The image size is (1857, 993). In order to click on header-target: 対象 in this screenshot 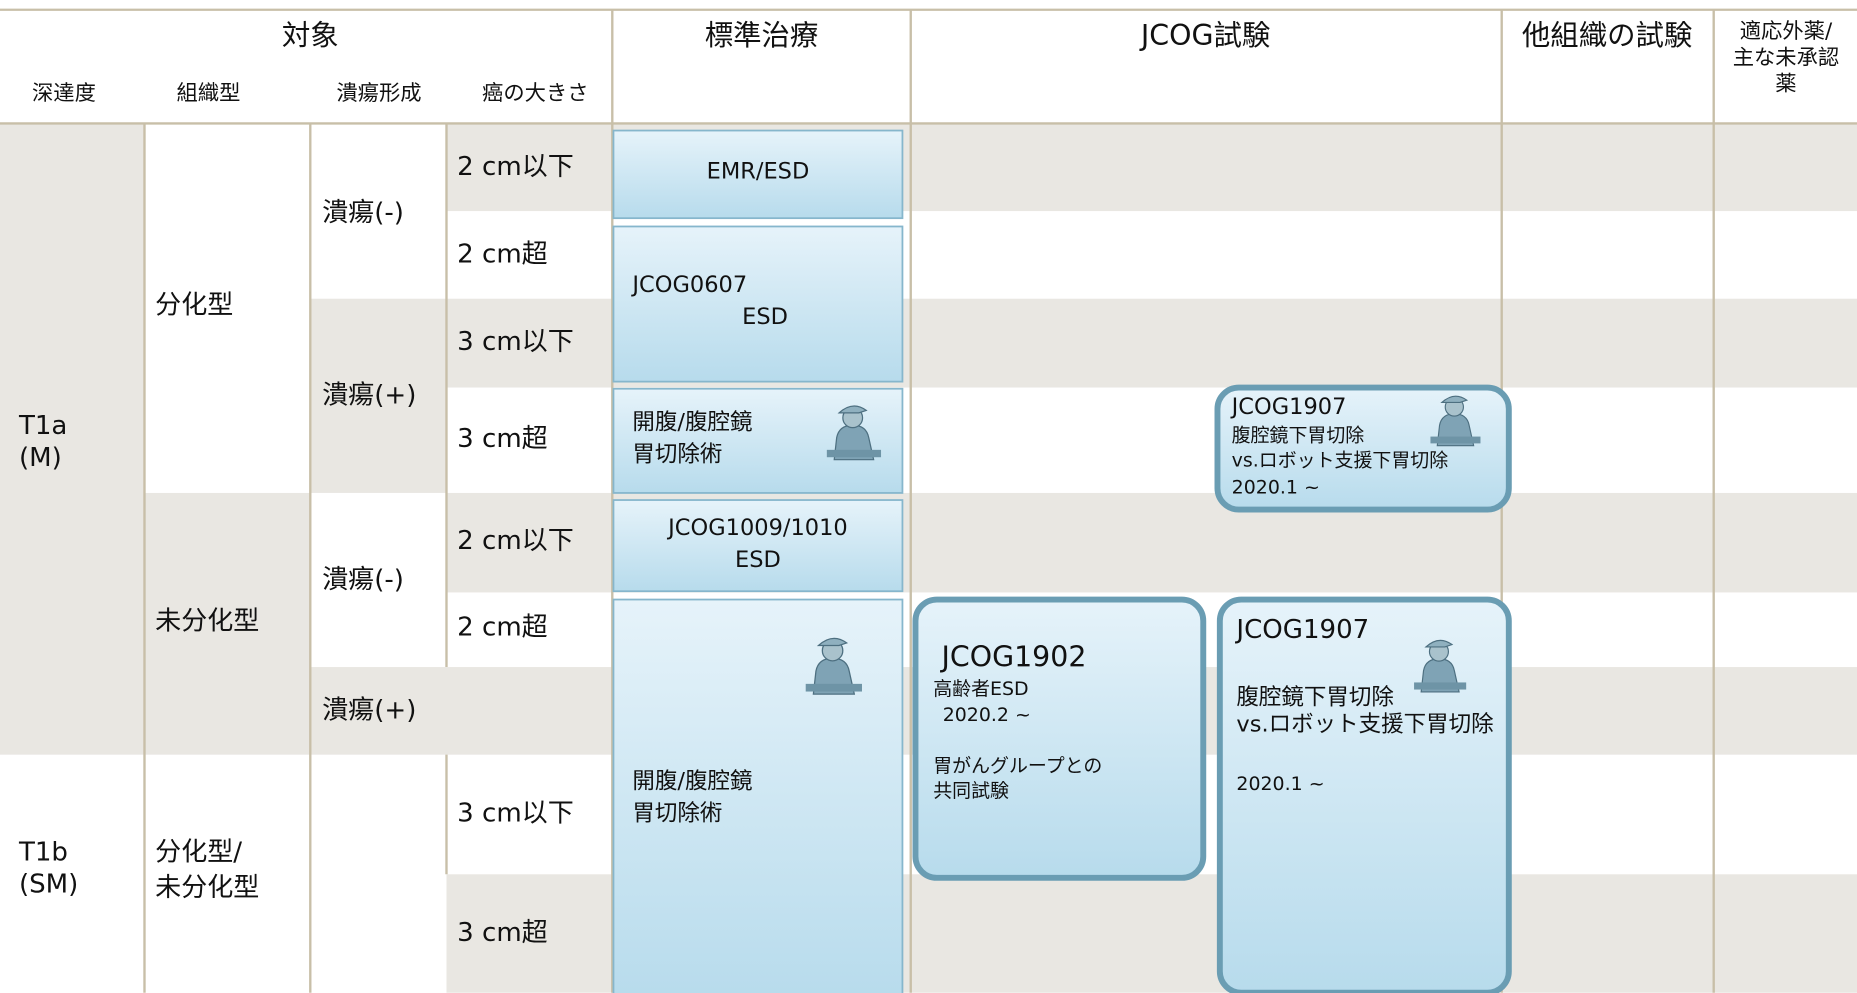, I will do `click(310, 35)`.